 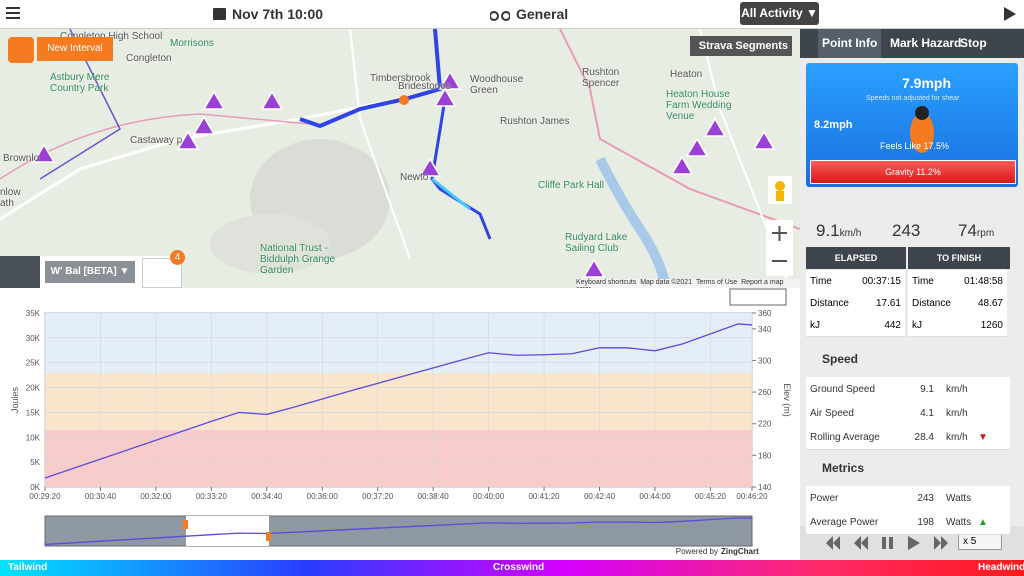 I want to click on x-tick-label: 00:32:00, so click(x=156, y=496).